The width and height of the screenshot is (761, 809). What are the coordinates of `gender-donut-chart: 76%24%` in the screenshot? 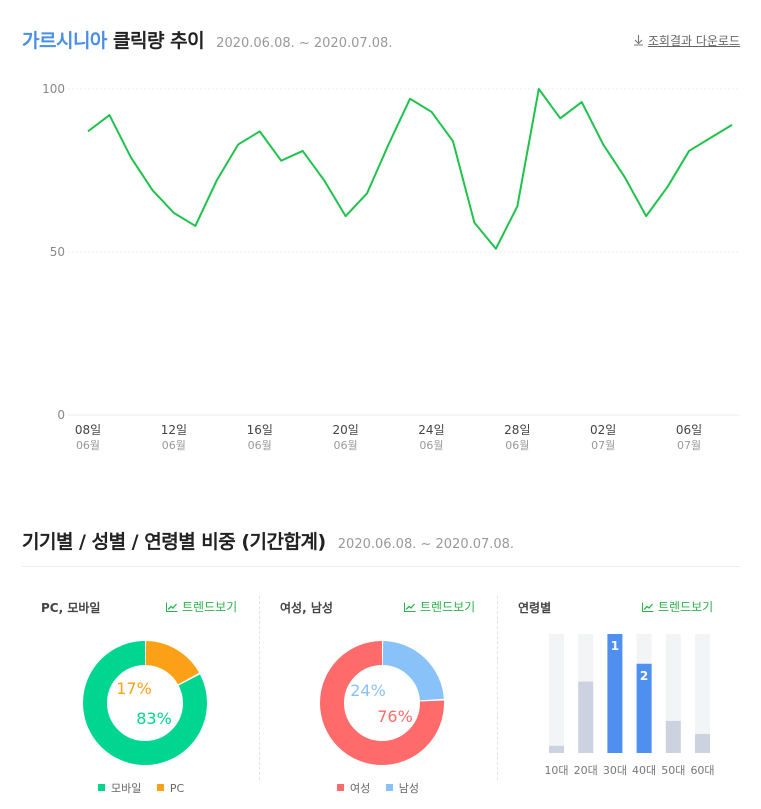 It's located at (382, 703).